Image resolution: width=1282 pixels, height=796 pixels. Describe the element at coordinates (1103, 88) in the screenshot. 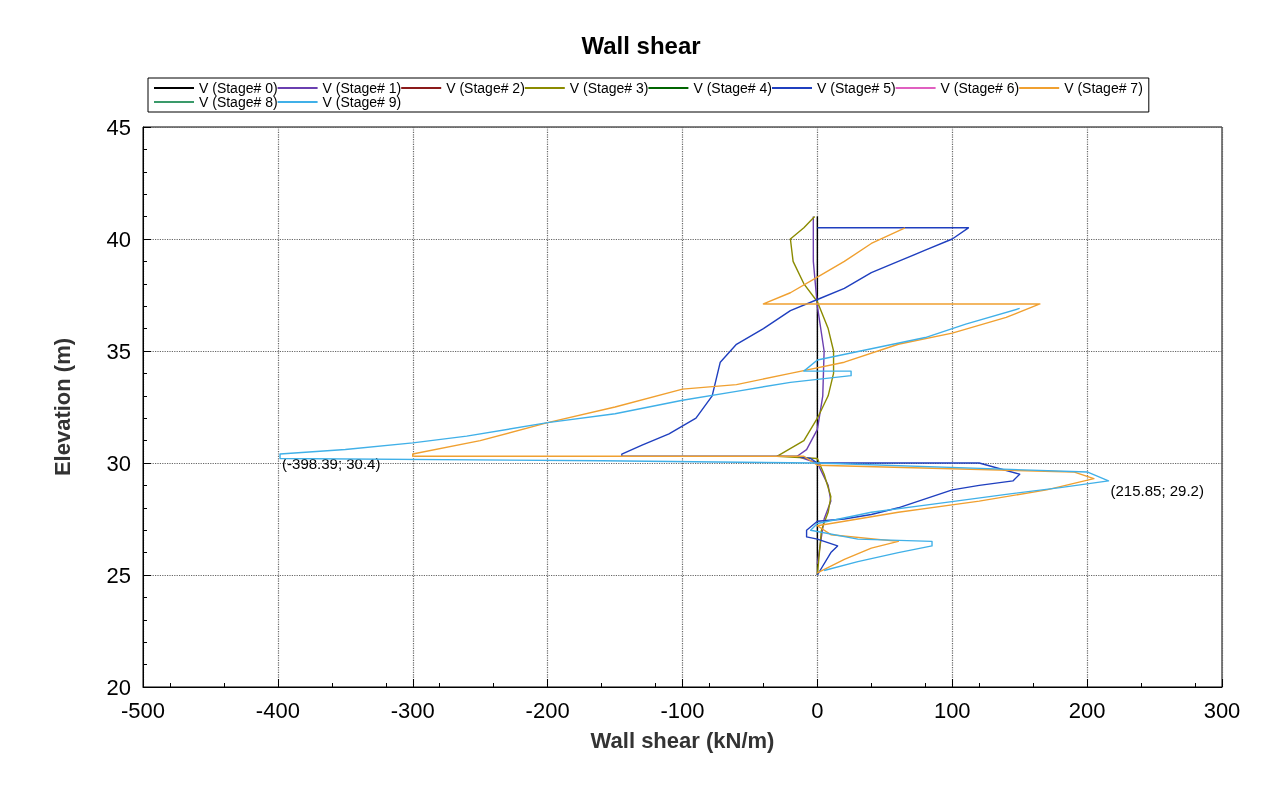

I see `legend-label: V (Stage# 7)` at that location.